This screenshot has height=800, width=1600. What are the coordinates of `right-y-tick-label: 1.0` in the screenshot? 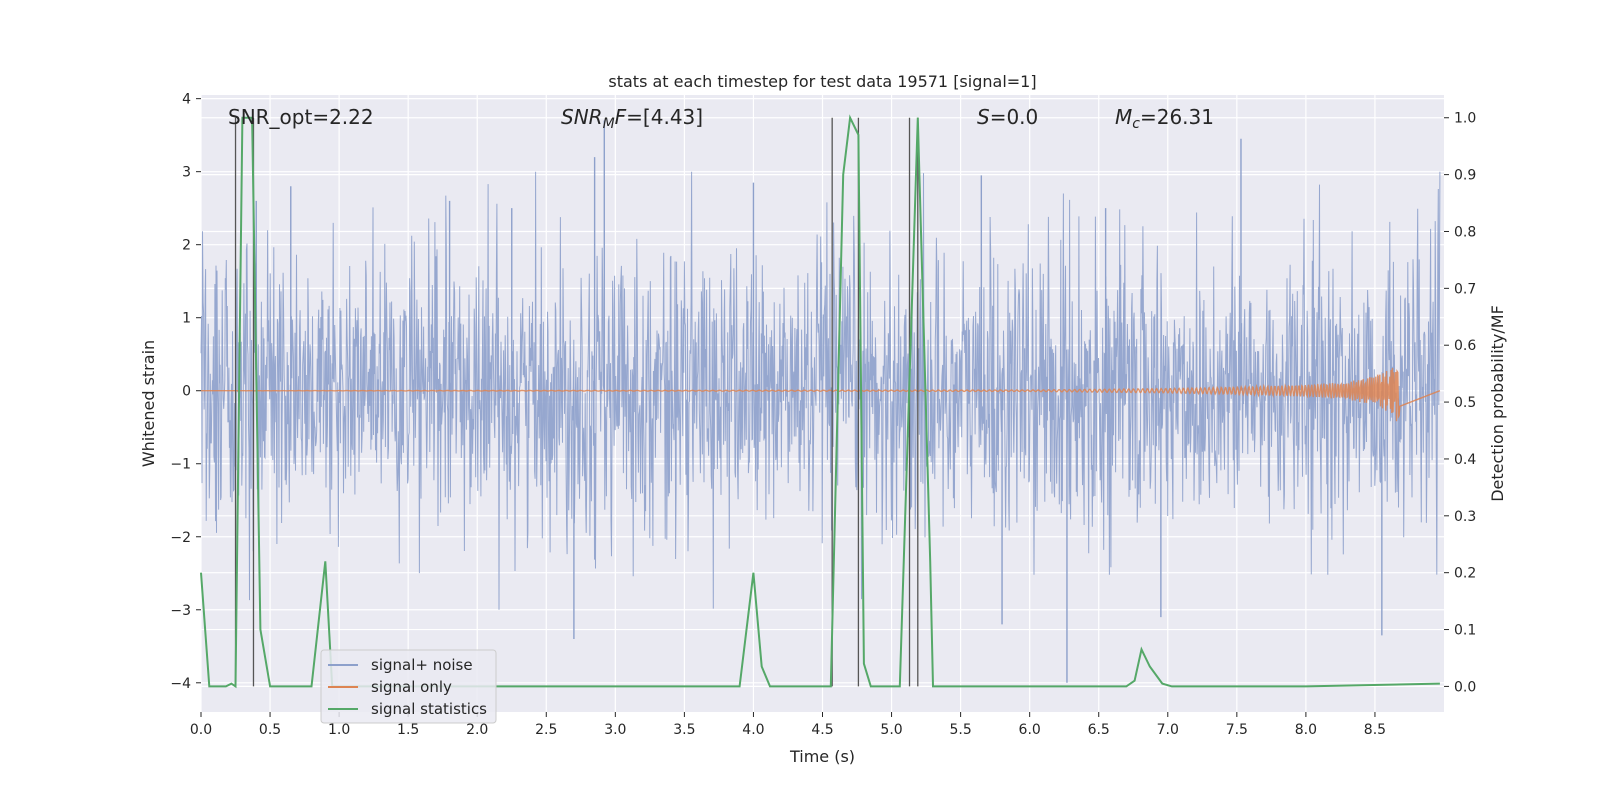 It's located at (1465, 119).